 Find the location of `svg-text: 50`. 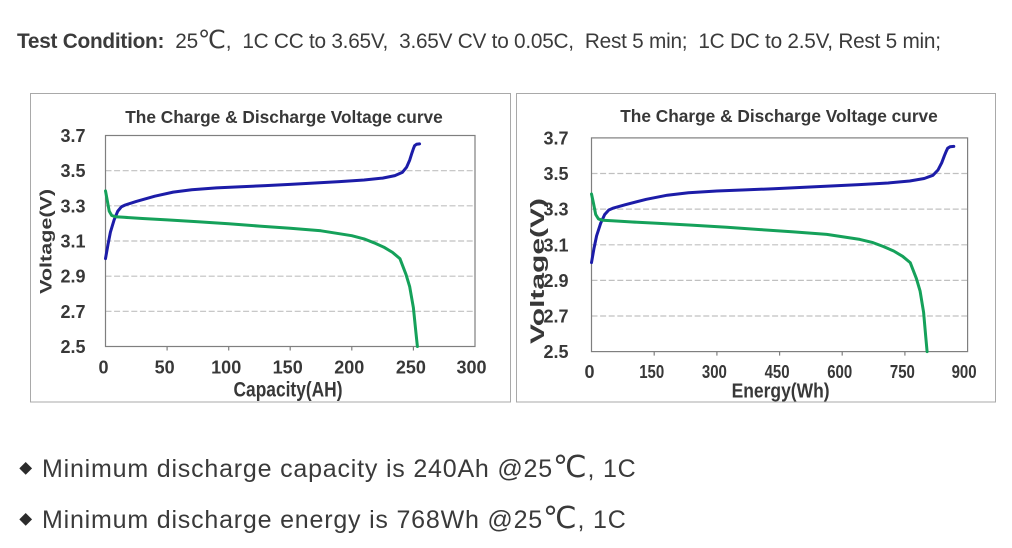

svg-text: 50 is located at coordinates (165, 368).